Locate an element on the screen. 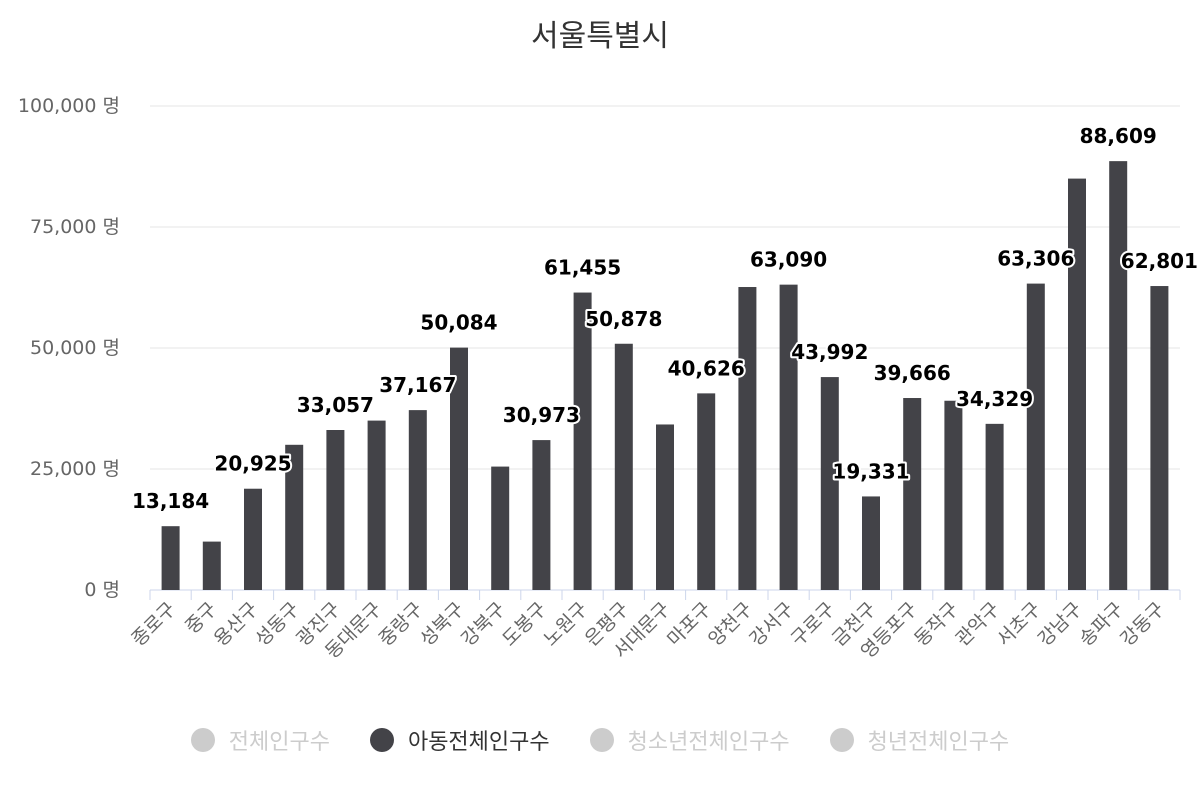 Image resolution: width=1200 pixels, height=800 pixels. legend-item: 전체인구수 is located at coordinates (260, 740).